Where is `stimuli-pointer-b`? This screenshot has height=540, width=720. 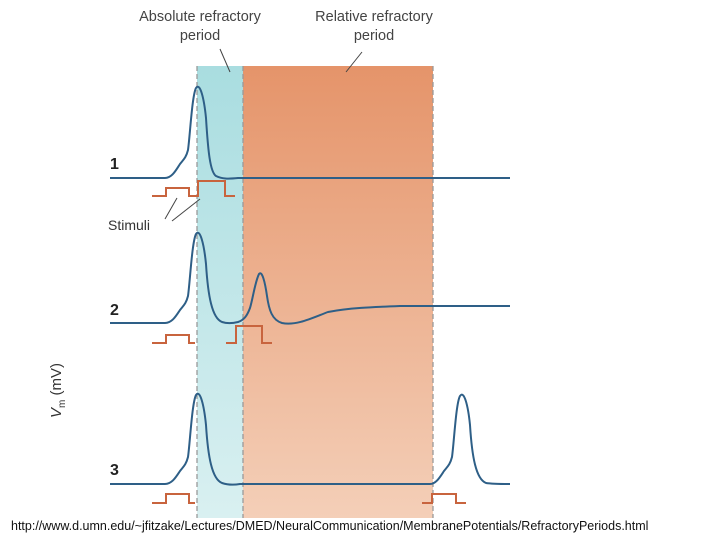
stimuli-pointer-b is located at coordinates (186, 210).